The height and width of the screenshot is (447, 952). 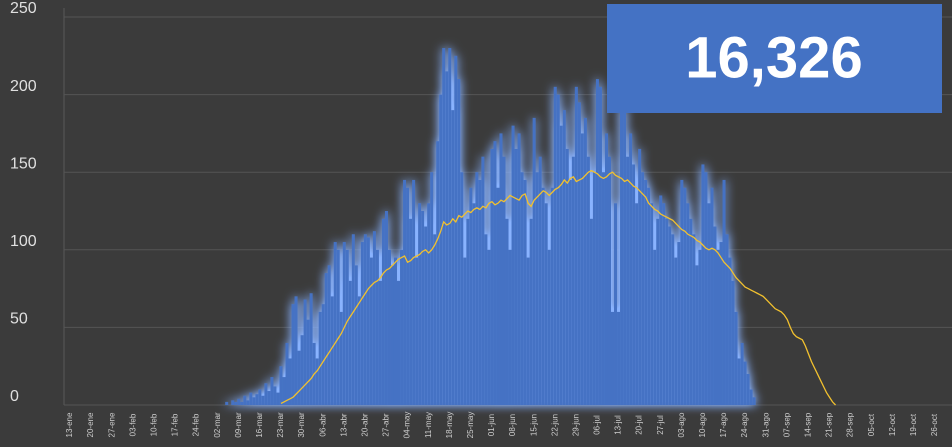 What do you see at coordinates (259, 425) in the screenshot?
I see `x-tick-label: 16-mar` at bounding box center [259, 425].